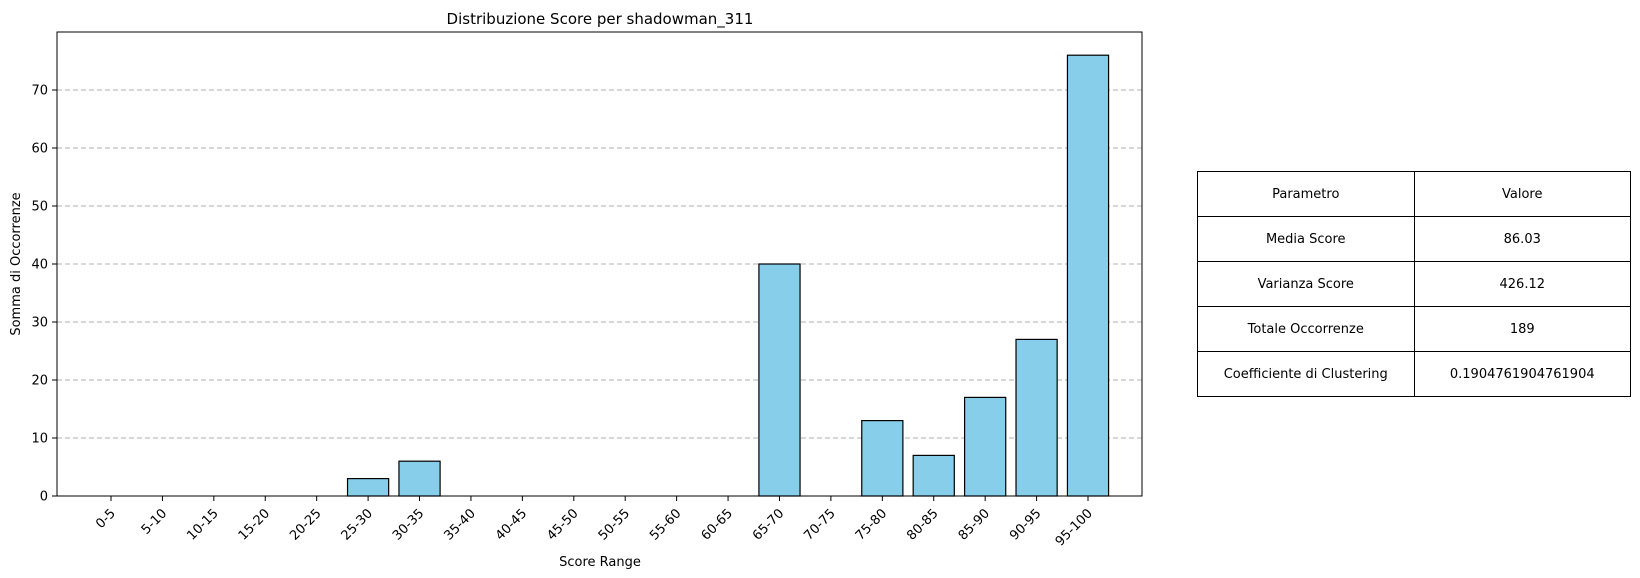  I want to click on x-tick-label: 20-25, so click(305, 524).